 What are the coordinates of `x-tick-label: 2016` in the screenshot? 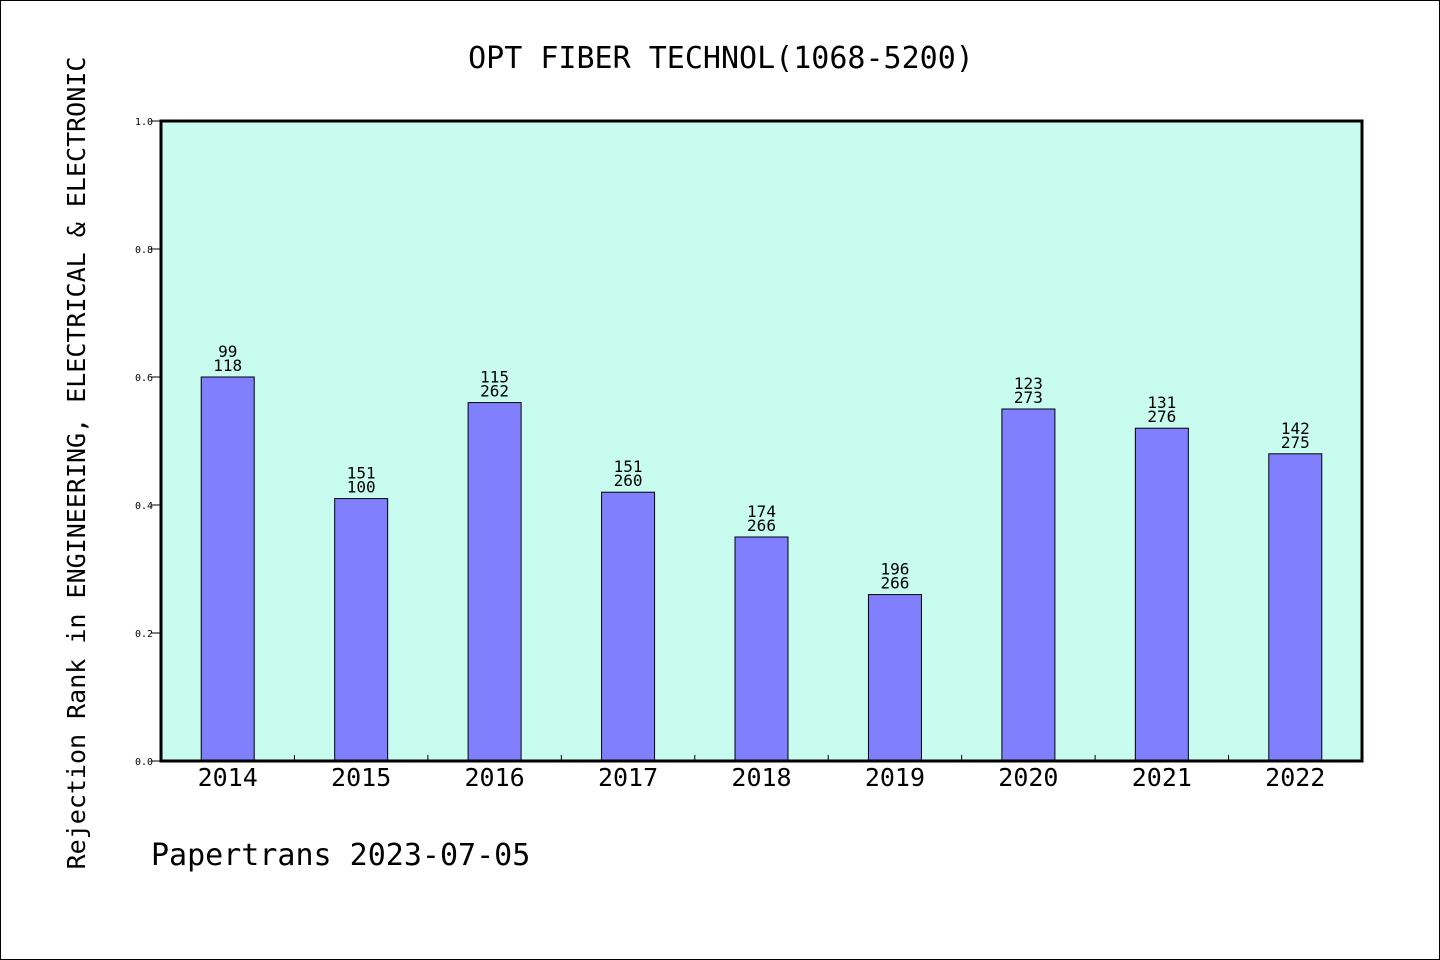 It's located at (495, 777).